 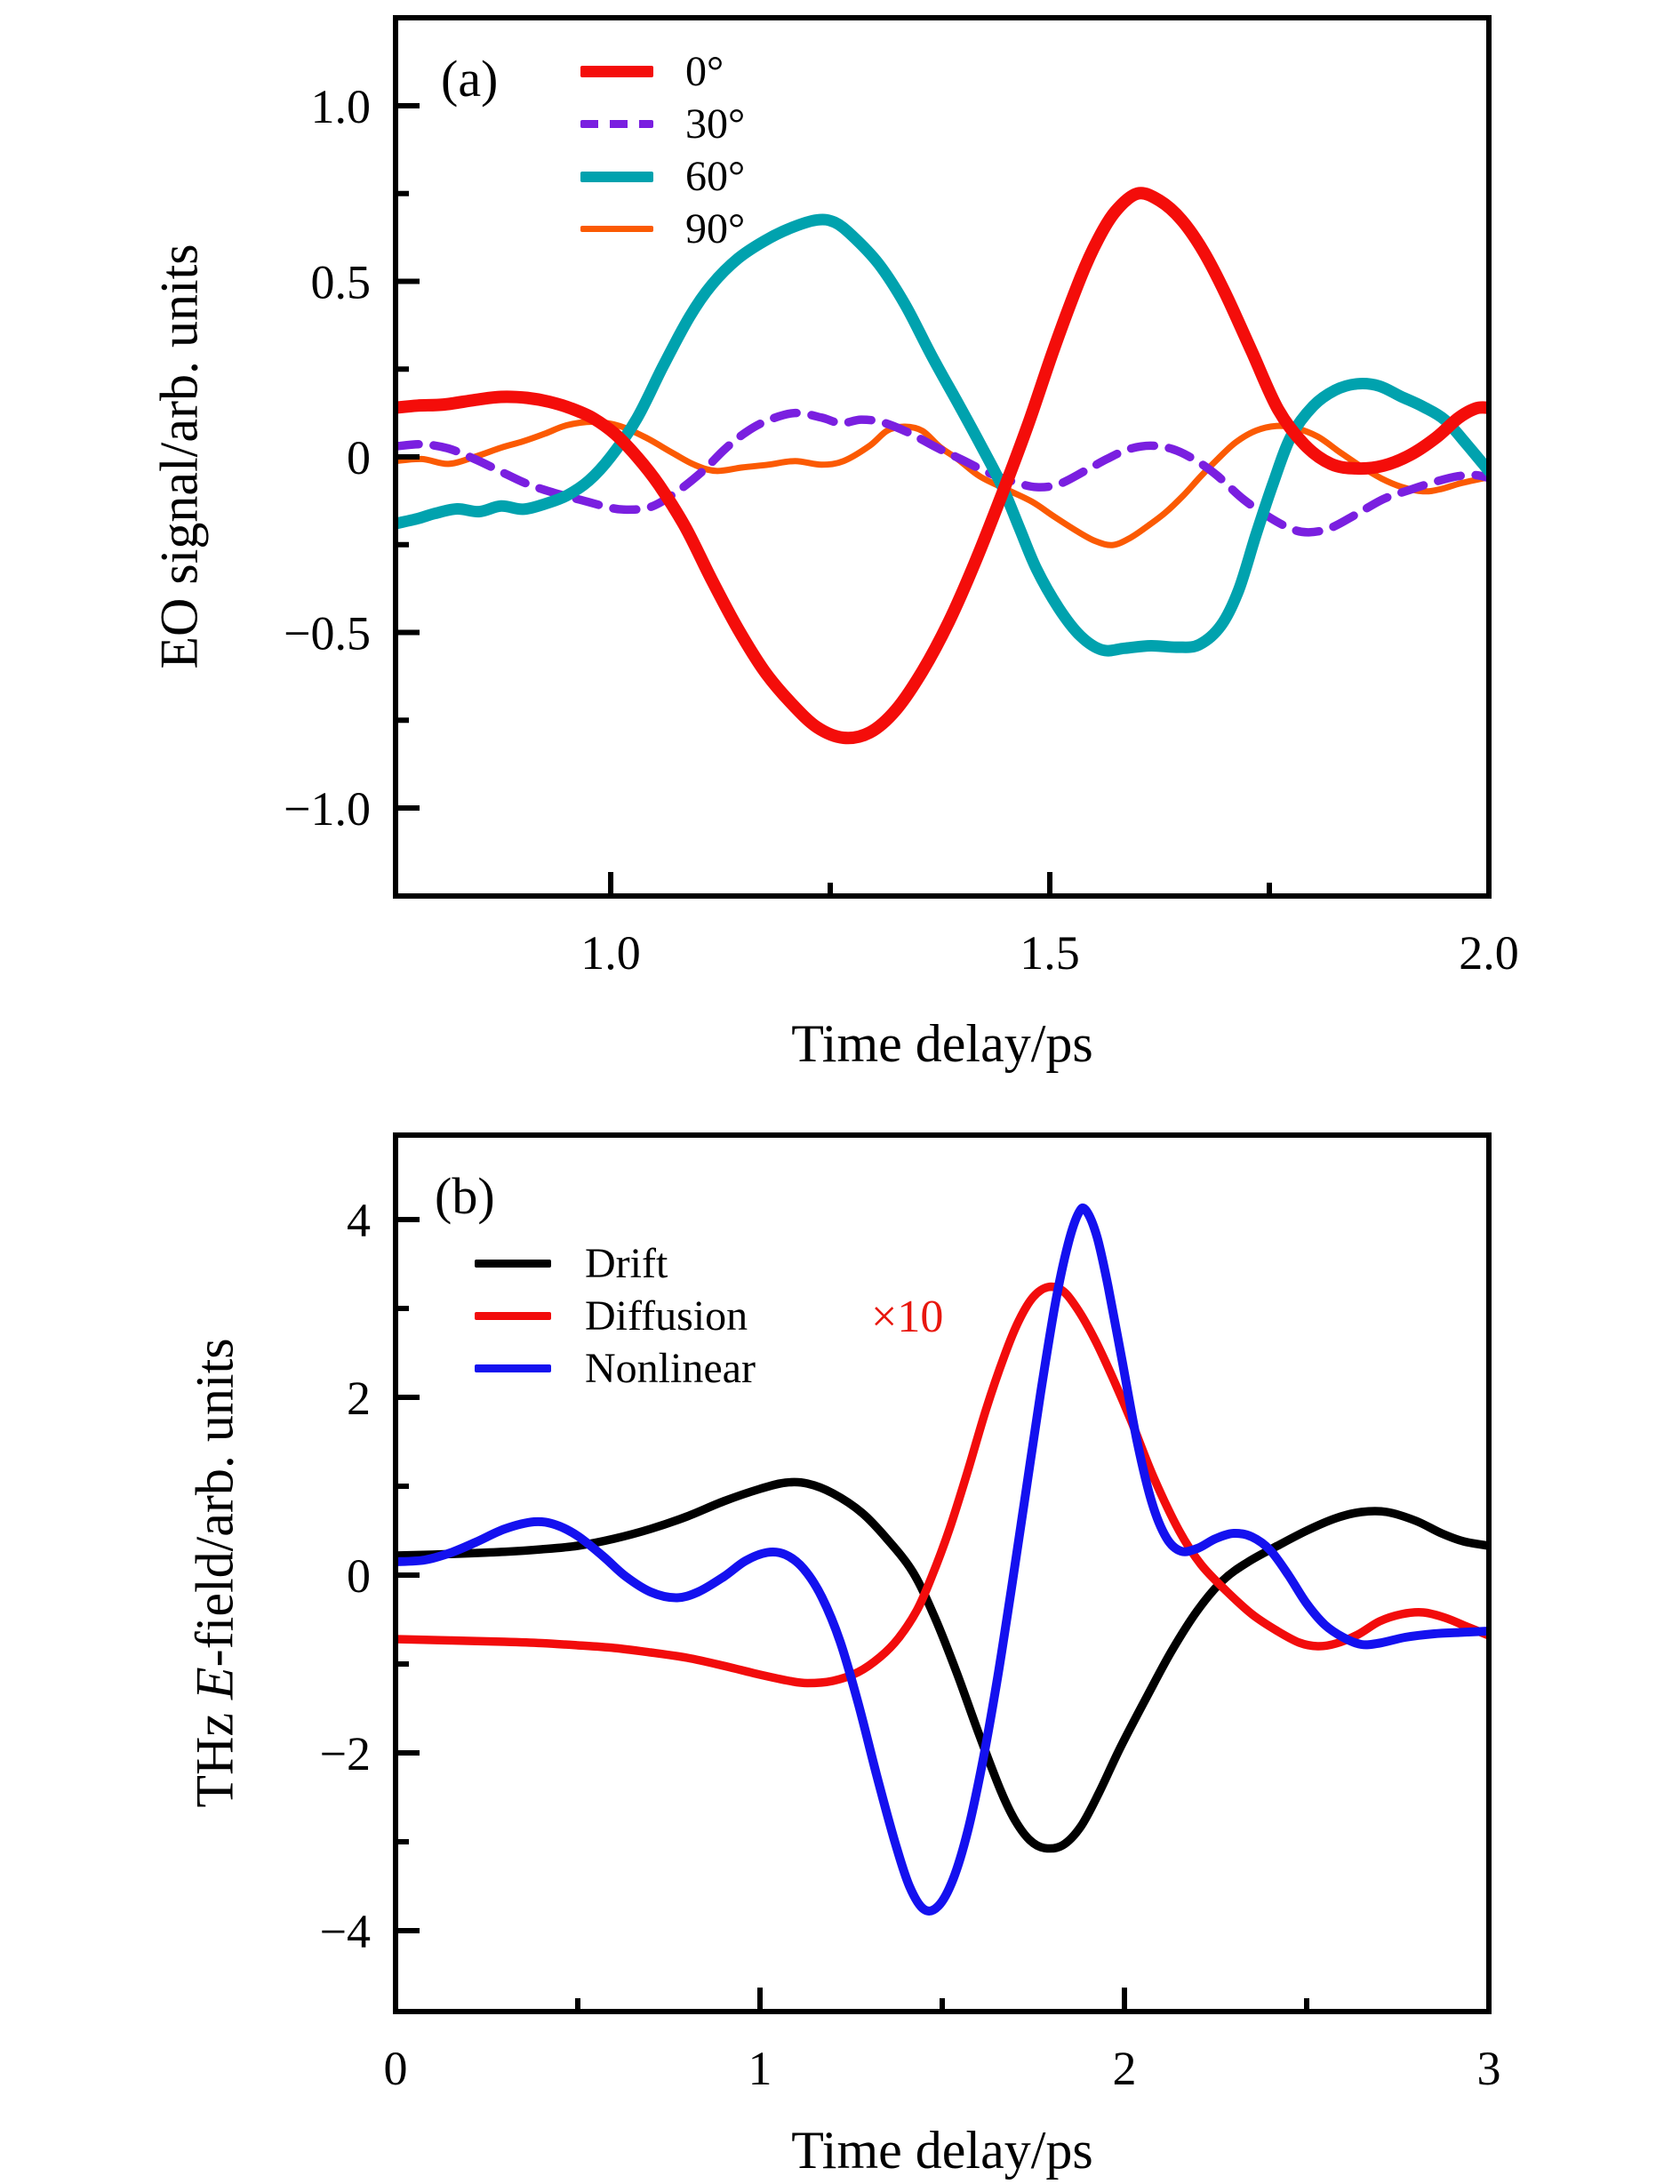 I want to click on panel-a-y-axis-label: EO signal/arb. units, so click(x=180, y=457).